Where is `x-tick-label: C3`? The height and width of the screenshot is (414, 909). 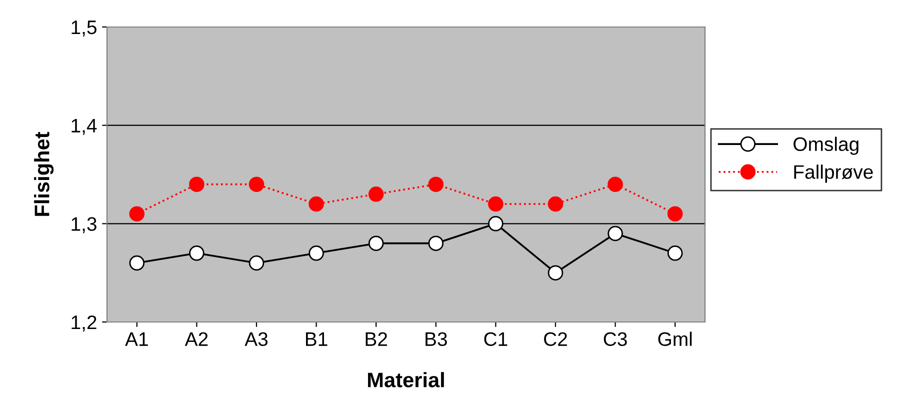
x-tick-label: C3 is located at coordinates (615, 339).